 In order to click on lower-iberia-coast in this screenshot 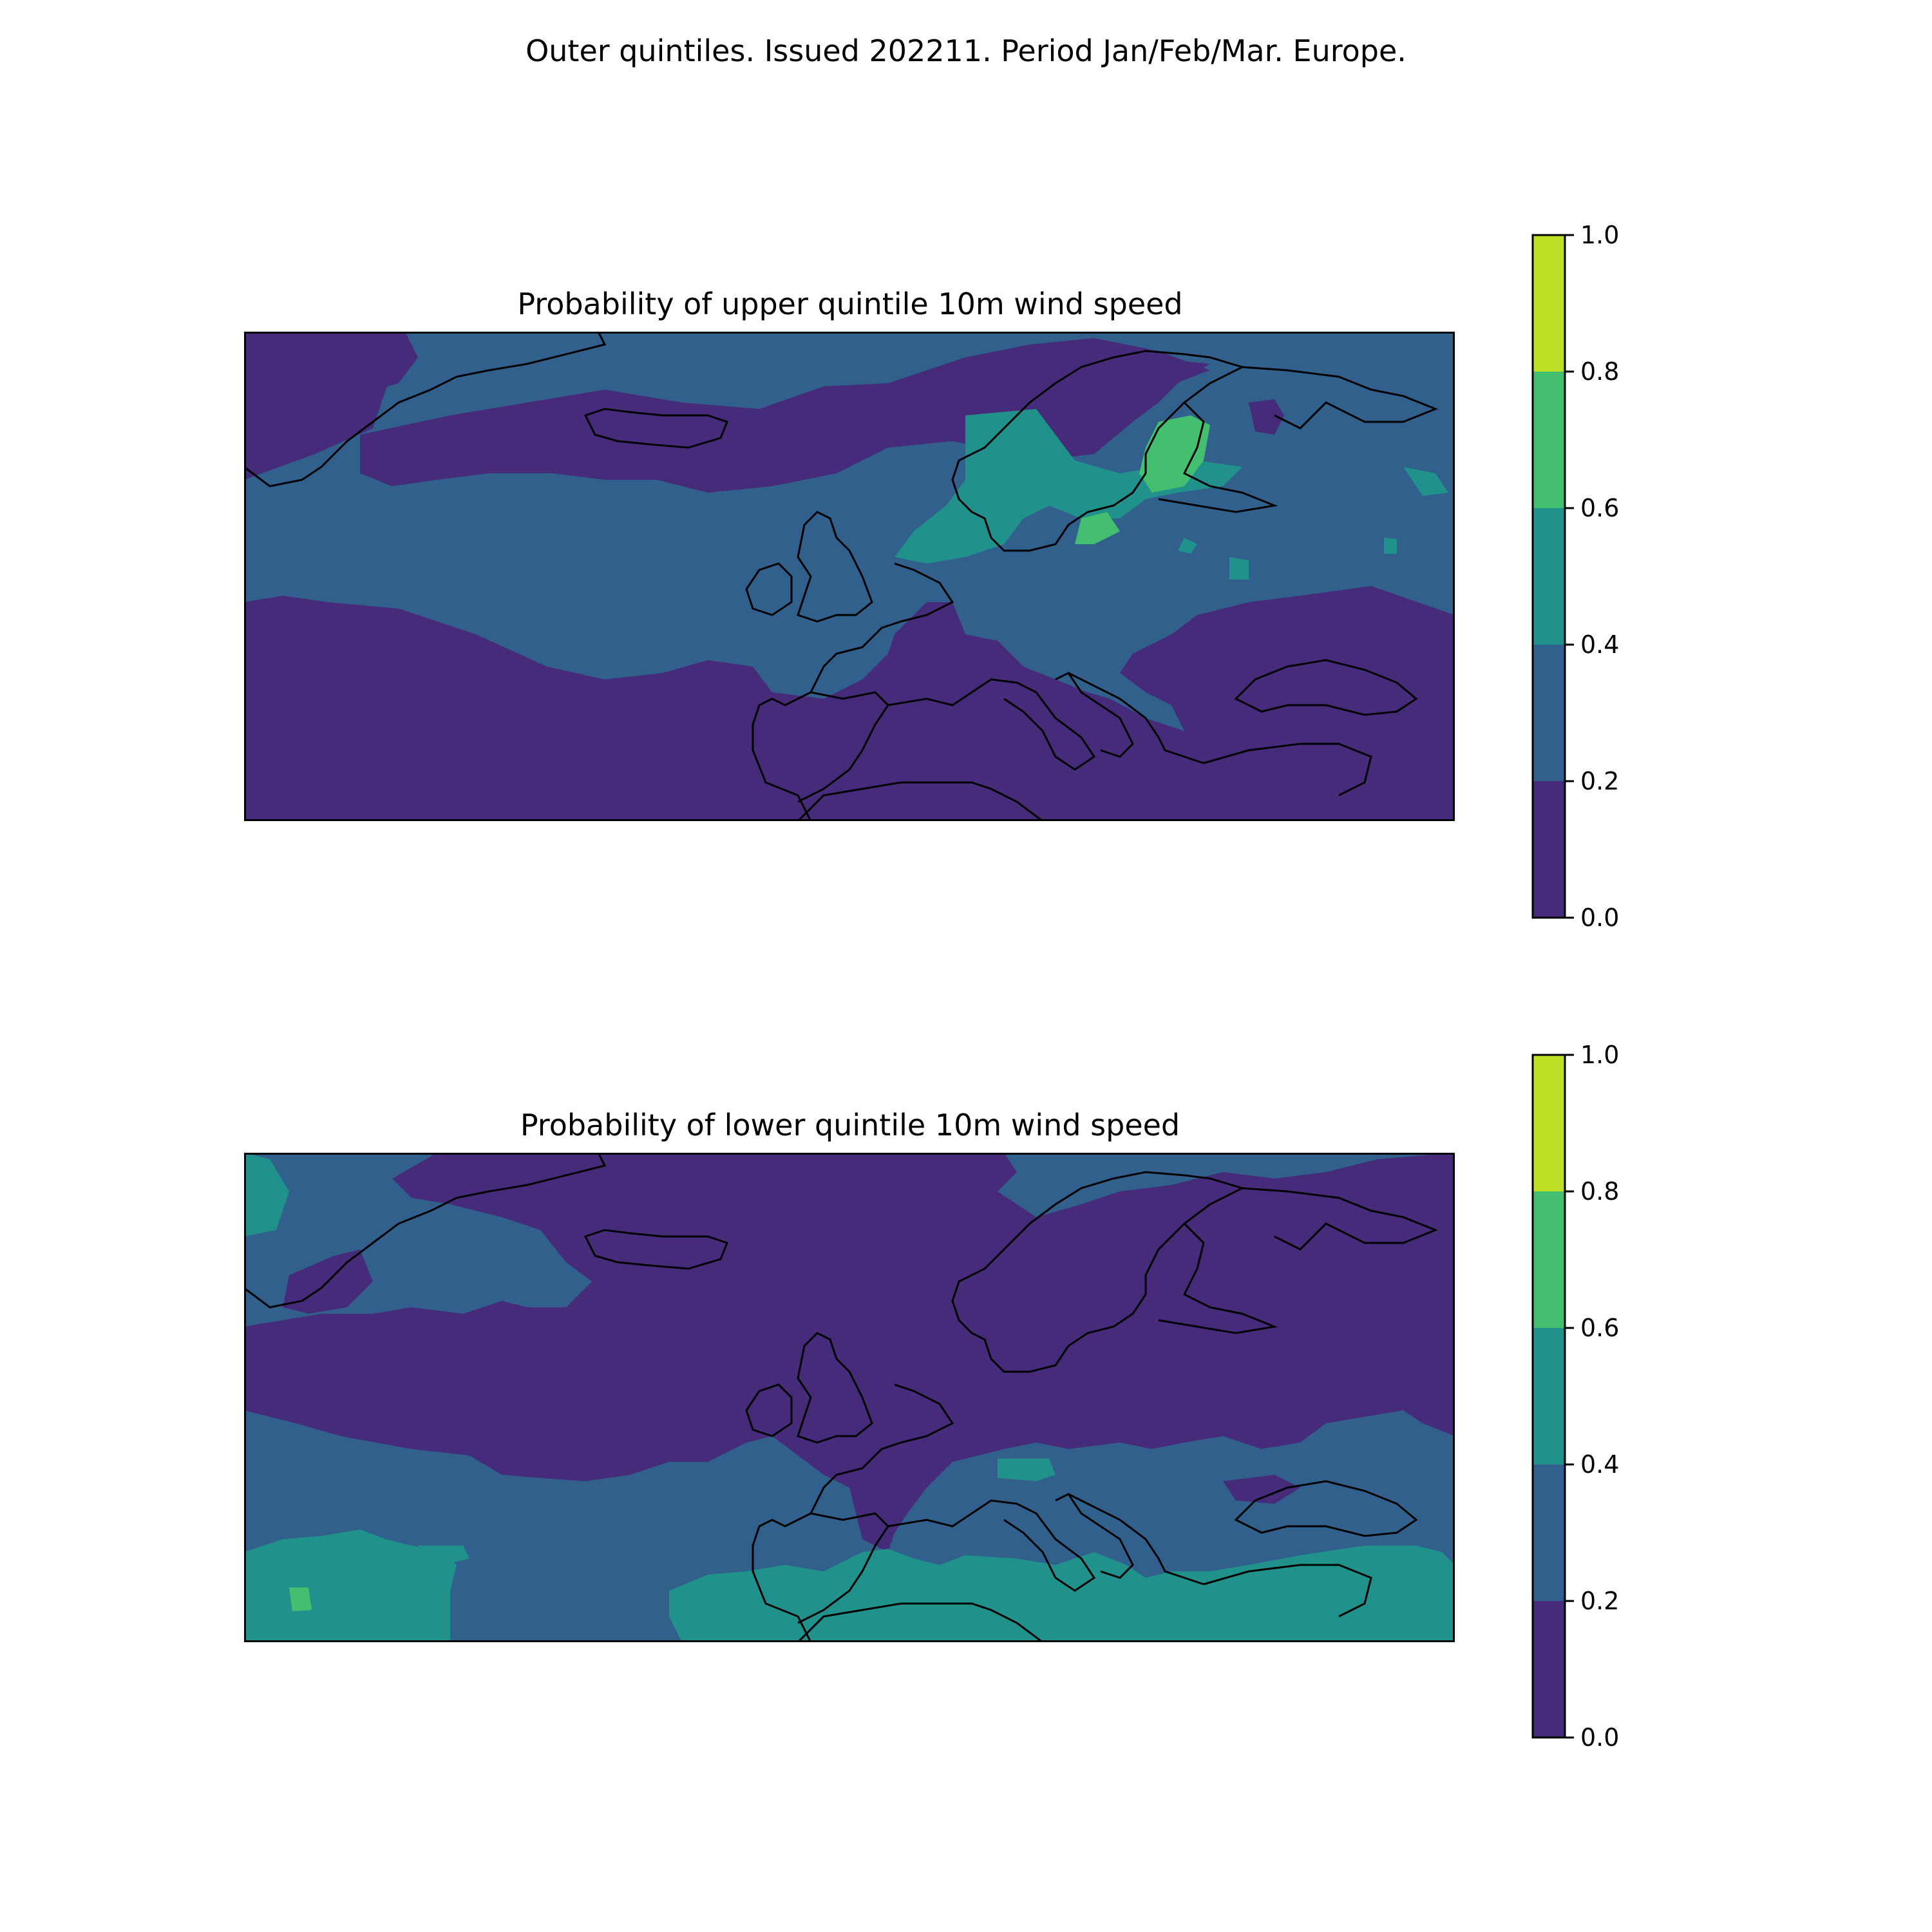, I will do `click(843, 1568)`.